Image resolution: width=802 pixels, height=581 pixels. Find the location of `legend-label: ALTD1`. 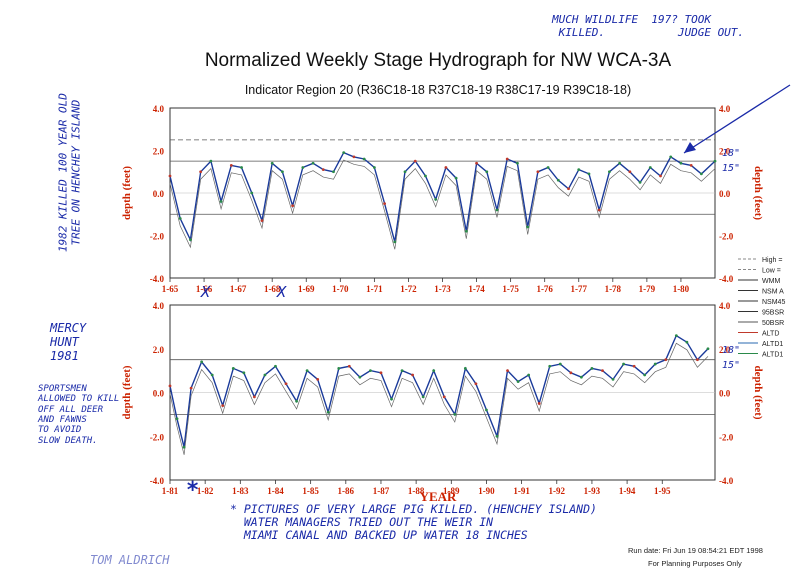

legend-label: ALTD1 is located at coordinates (772, 355).